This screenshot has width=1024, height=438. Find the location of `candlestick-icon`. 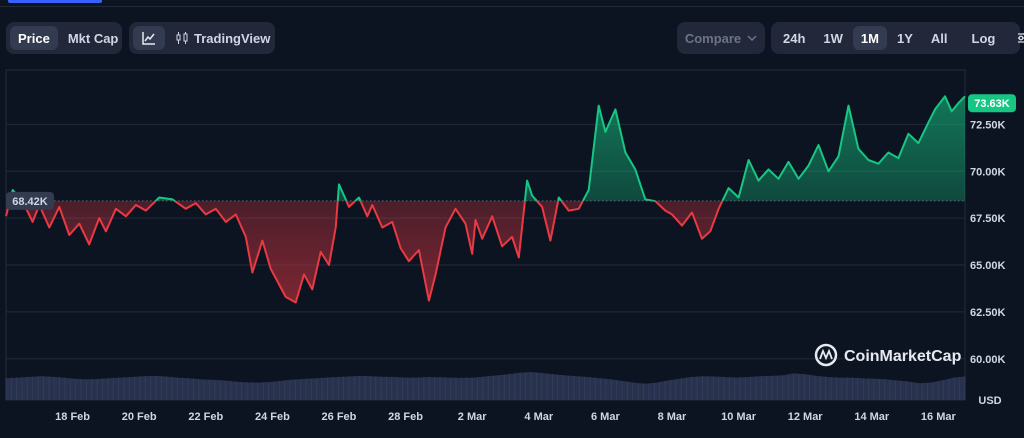

candlestick-icon is located at coordinates (182, 38).